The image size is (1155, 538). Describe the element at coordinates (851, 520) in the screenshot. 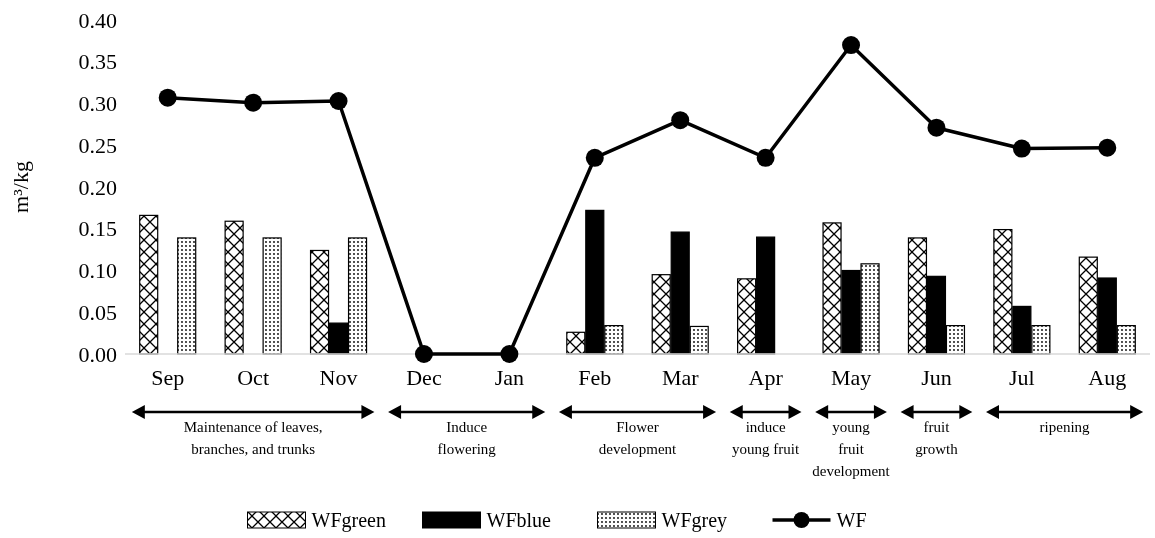

I see `legend-label: WF` at that location.